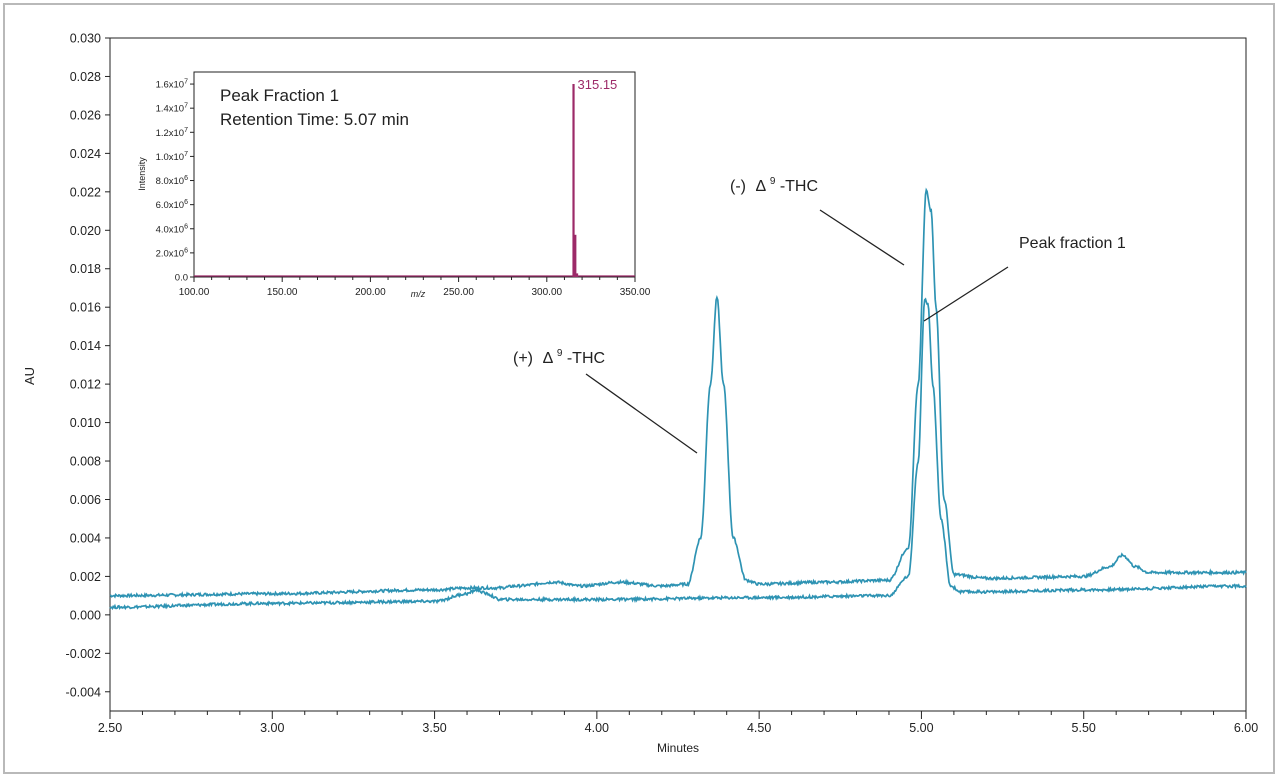  I want to click on inset-y-tick-label: 4.0x10⁶, so click(172, 229).